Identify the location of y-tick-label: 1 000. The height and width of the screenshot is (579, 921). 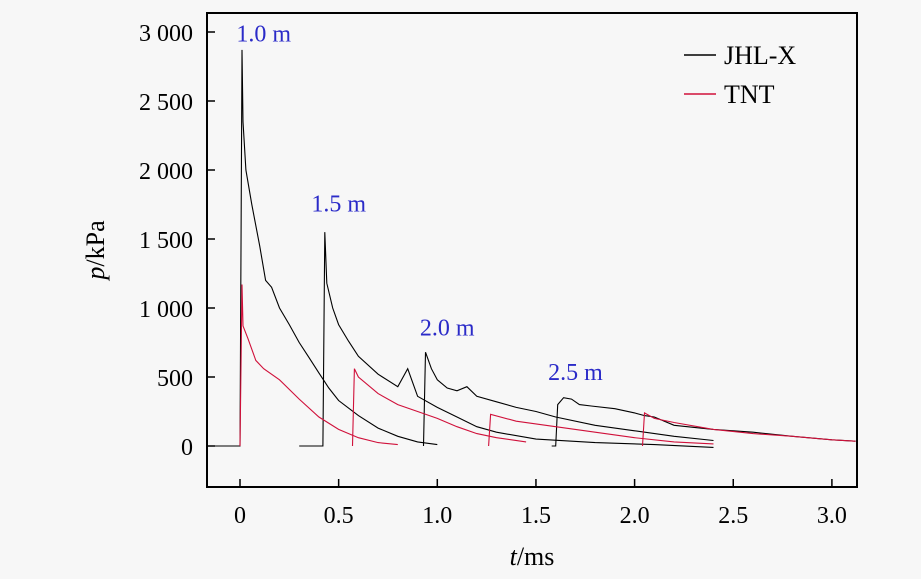
(166, 310).